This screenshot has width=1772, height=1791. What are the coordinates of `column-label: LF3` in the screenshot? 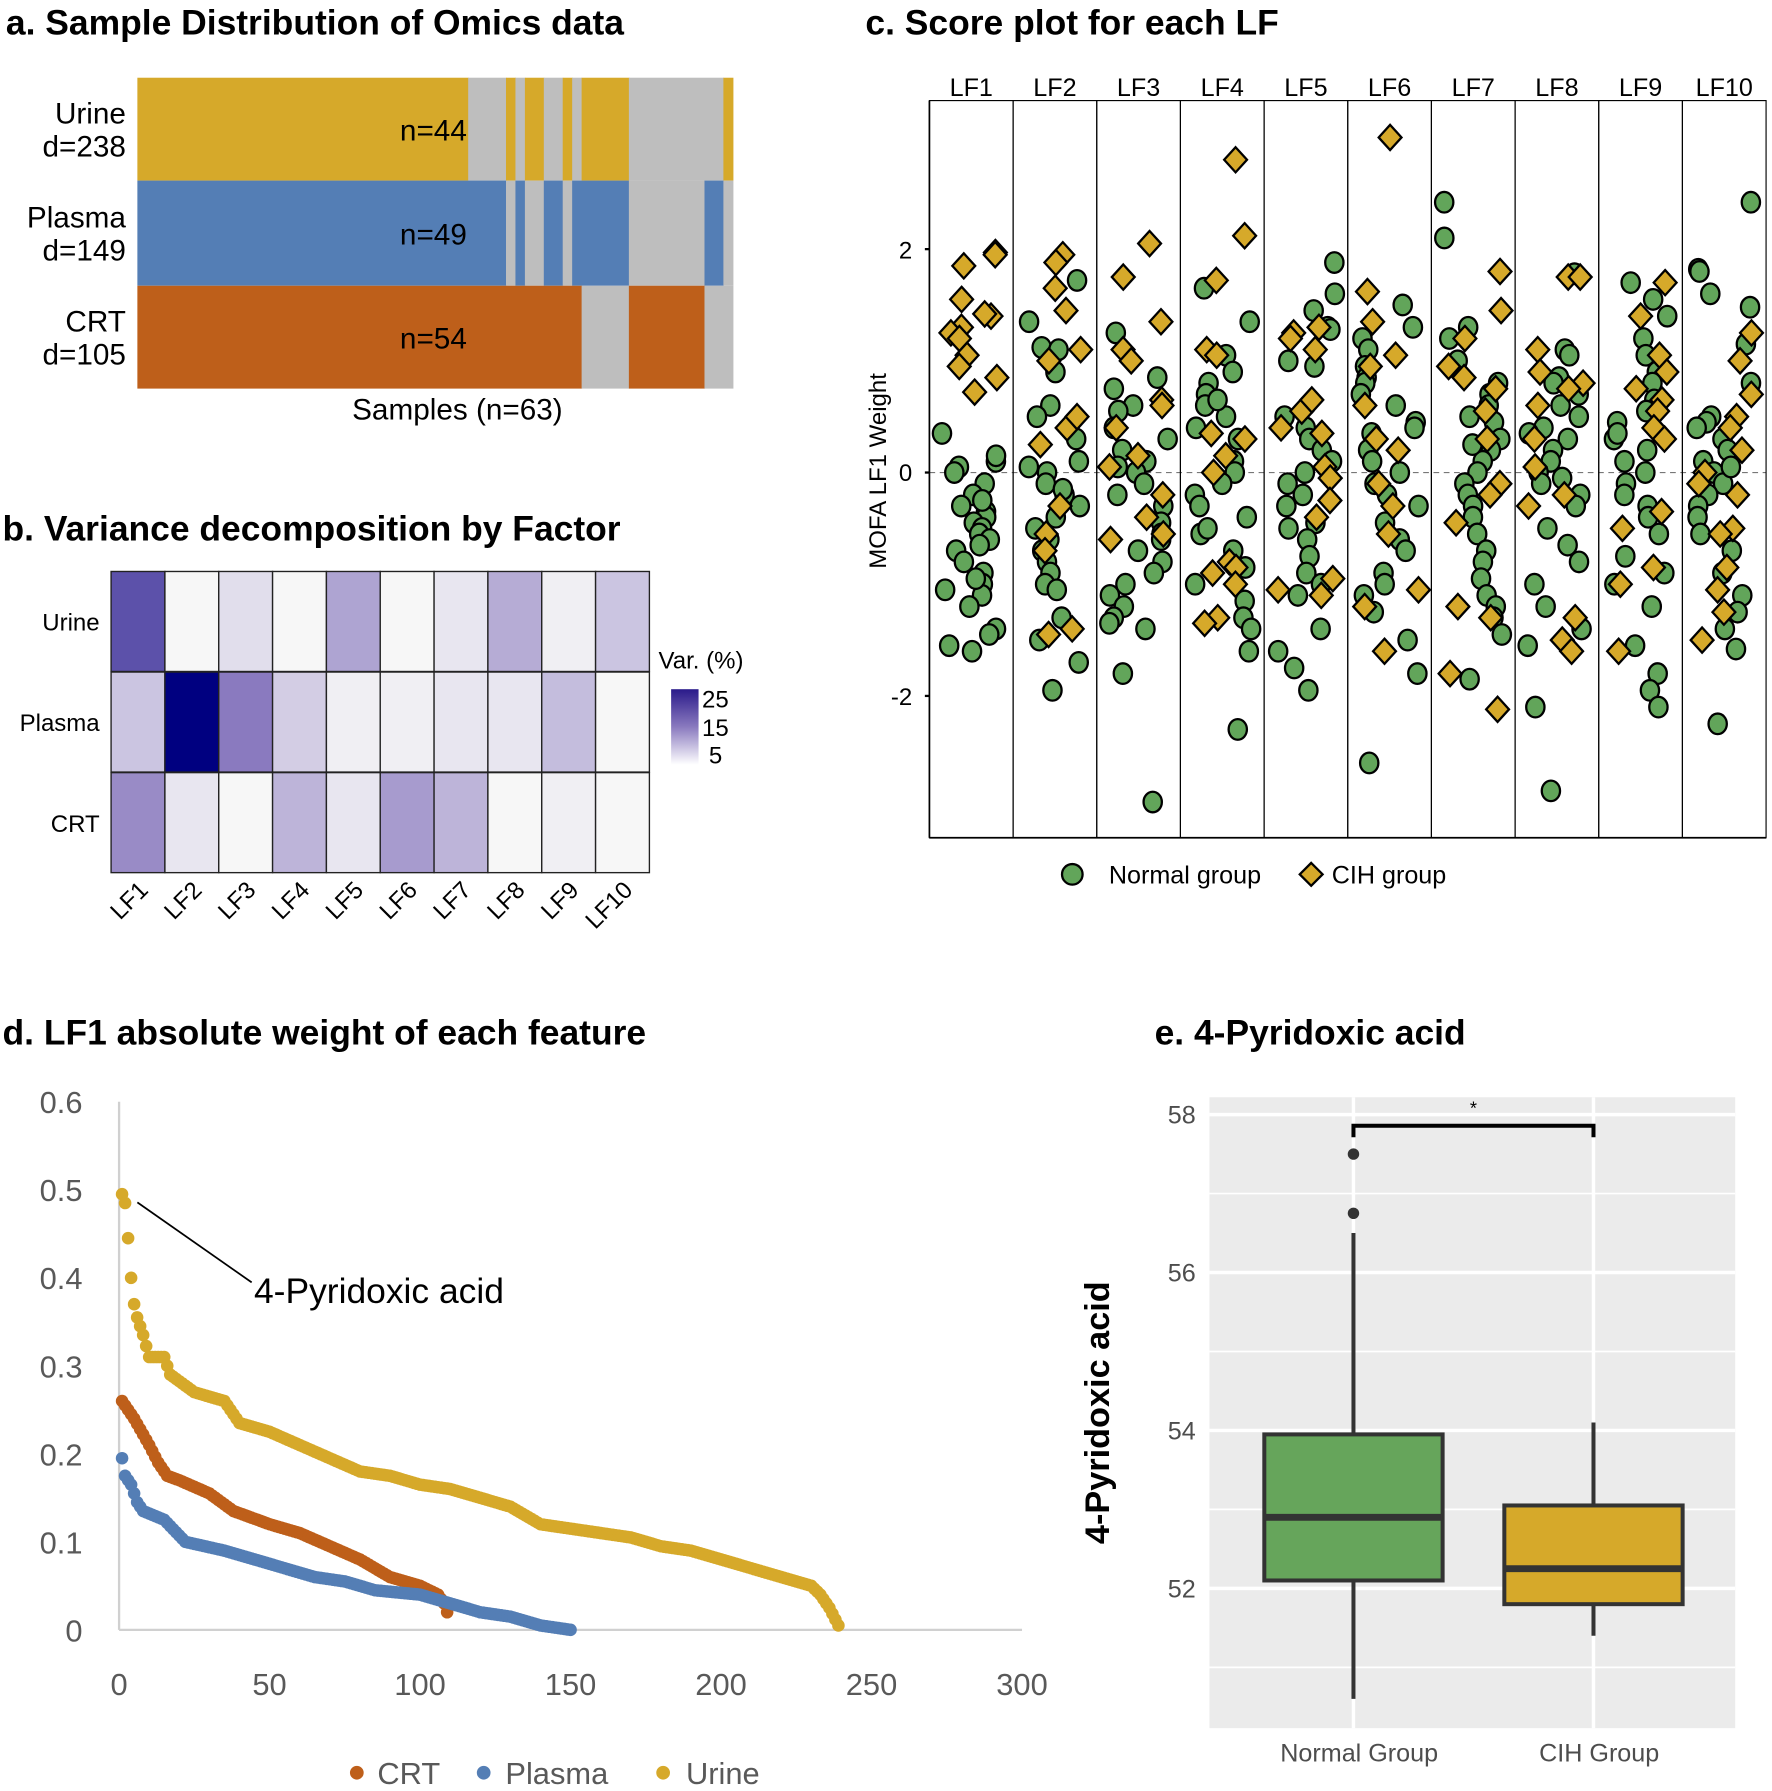 It's located at (237, 901).